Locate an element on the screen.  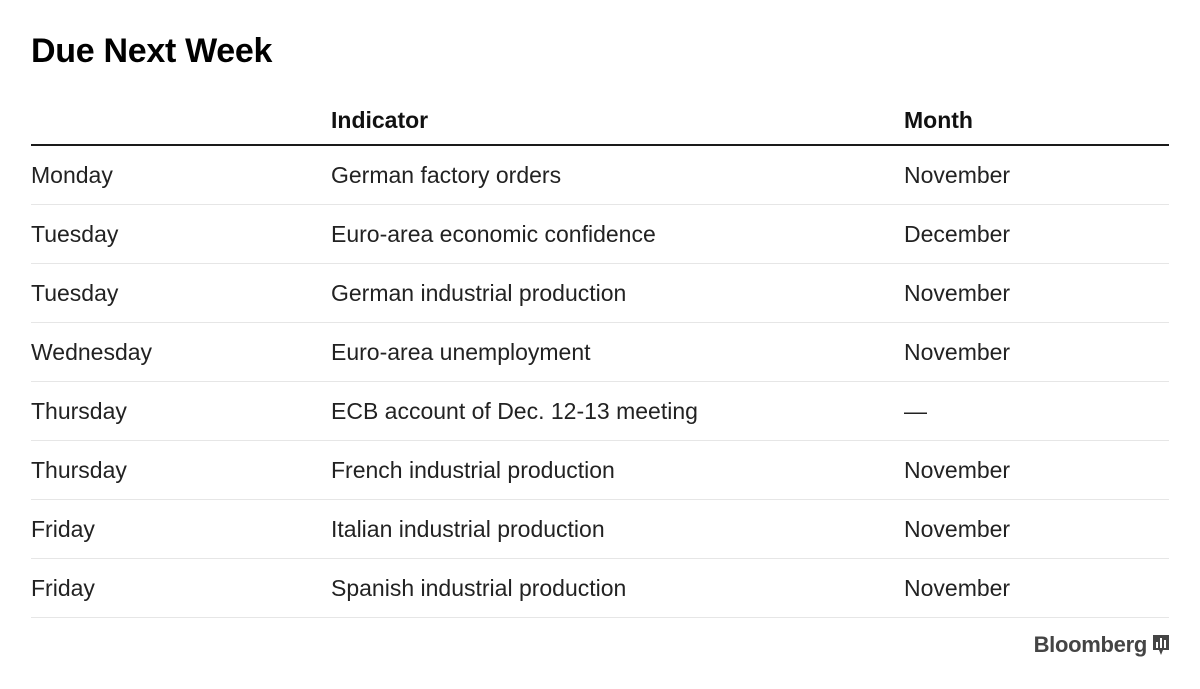
day-cell: Wednesday is located at coordinates (181, 352).